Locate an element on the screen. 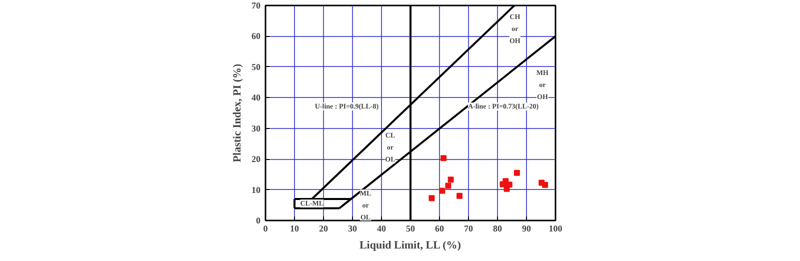 This screenshot has width=800, height=261. x-tick-label: 60 is located at coordinates (439, 229).